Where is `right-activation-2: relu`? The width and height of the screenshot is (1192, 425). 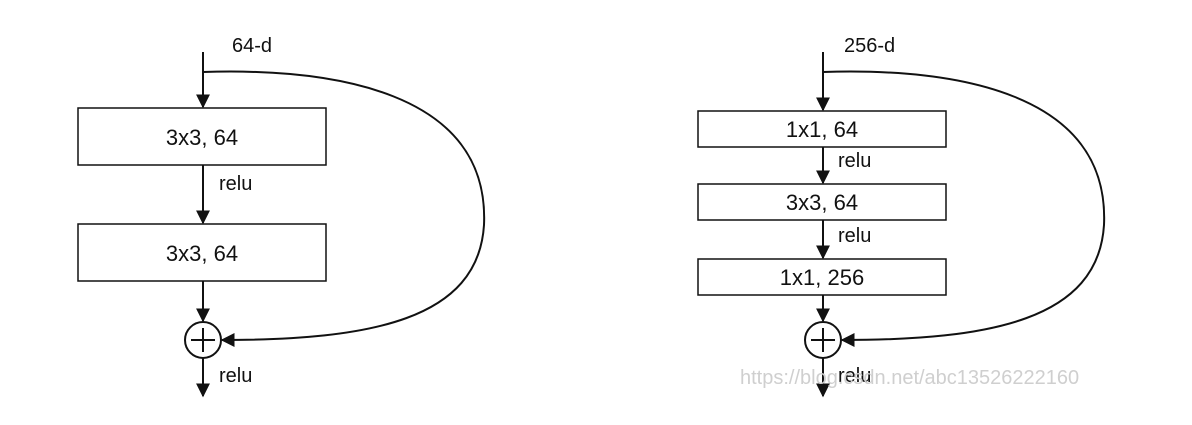
right-activation-2: relu is located at coordinates (854, 236).